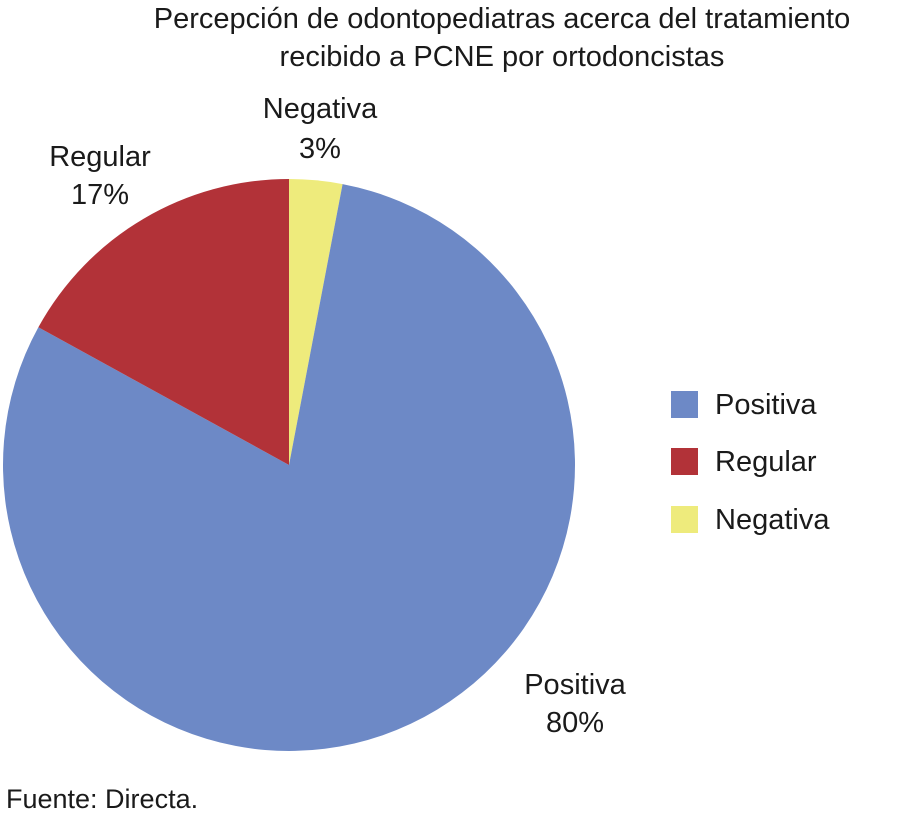 Image resolution: width=907 pixels, height=814 pixels. I want to click on legend: Positiva Regular Negativa, so click(750, 462).